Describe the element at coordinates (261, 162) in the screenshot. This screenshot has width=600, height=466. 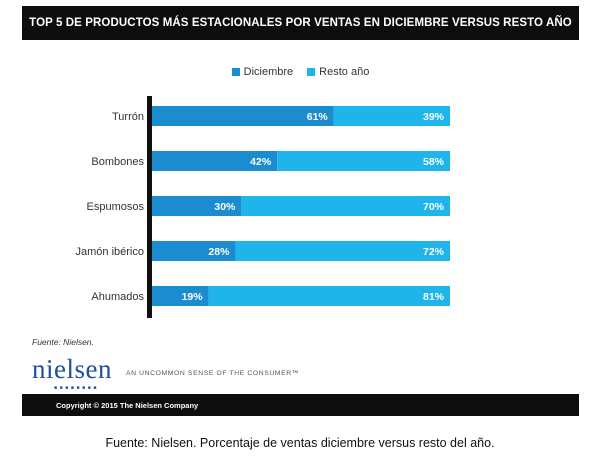
I see `data-label-diciembre-bombones: 42%` at that location.